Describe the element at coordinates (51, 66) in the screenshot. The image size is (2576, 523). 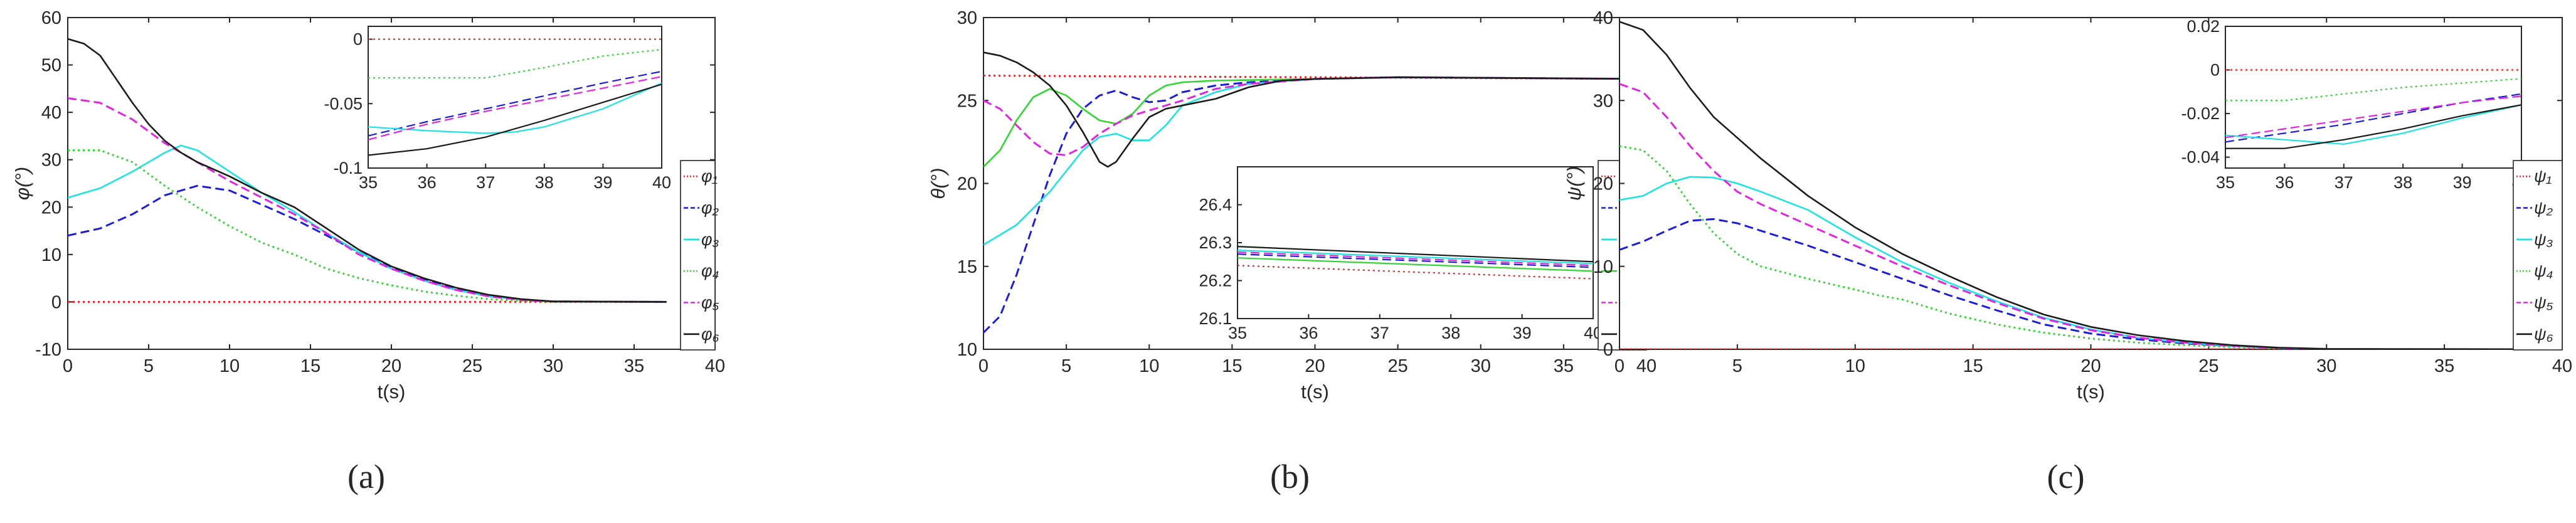
I see `y-tick-label: 50` at that location.